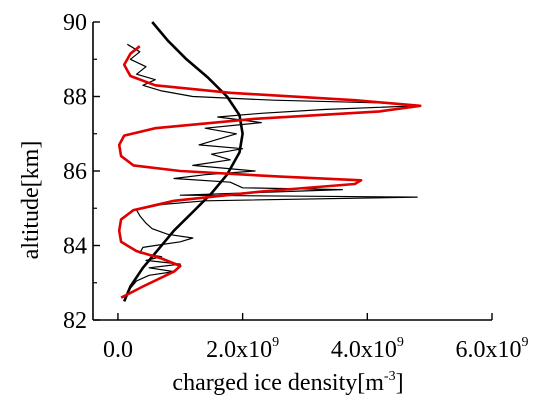 Image resolution: width=541 pixels, height=401 pixels. Describe the element at coordinates (242, 349) in the screenshot. I see `x-tick-label: 2.0x10⁹` at that location.